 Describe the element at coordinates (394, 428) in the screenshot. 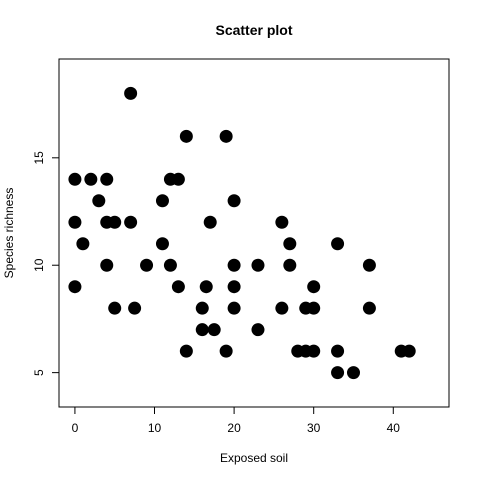

I see `x-tick-label: 40` at that location.